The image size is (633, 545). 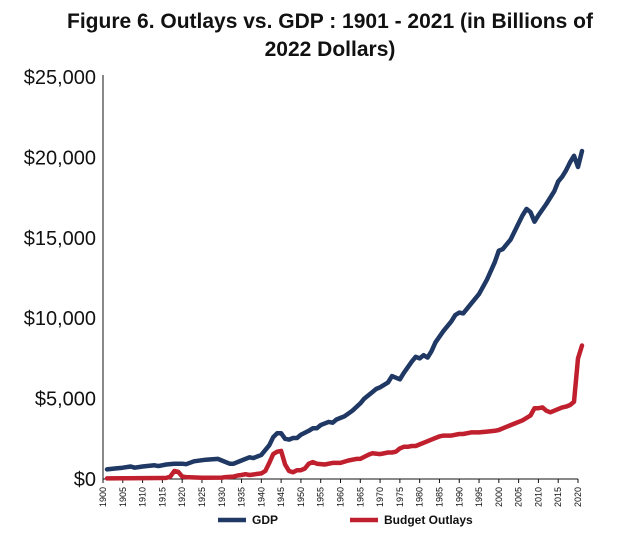 I want to click on x-tick-label: 1915, so click(x=162, y=497).